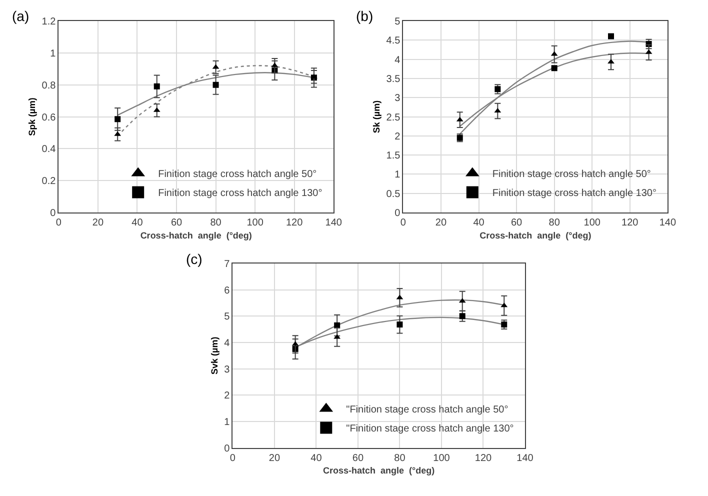  What do you see at coordinates (194, 259) in the screenshot?
I see `chart-title: (c)` at bounding box center [194, 259].